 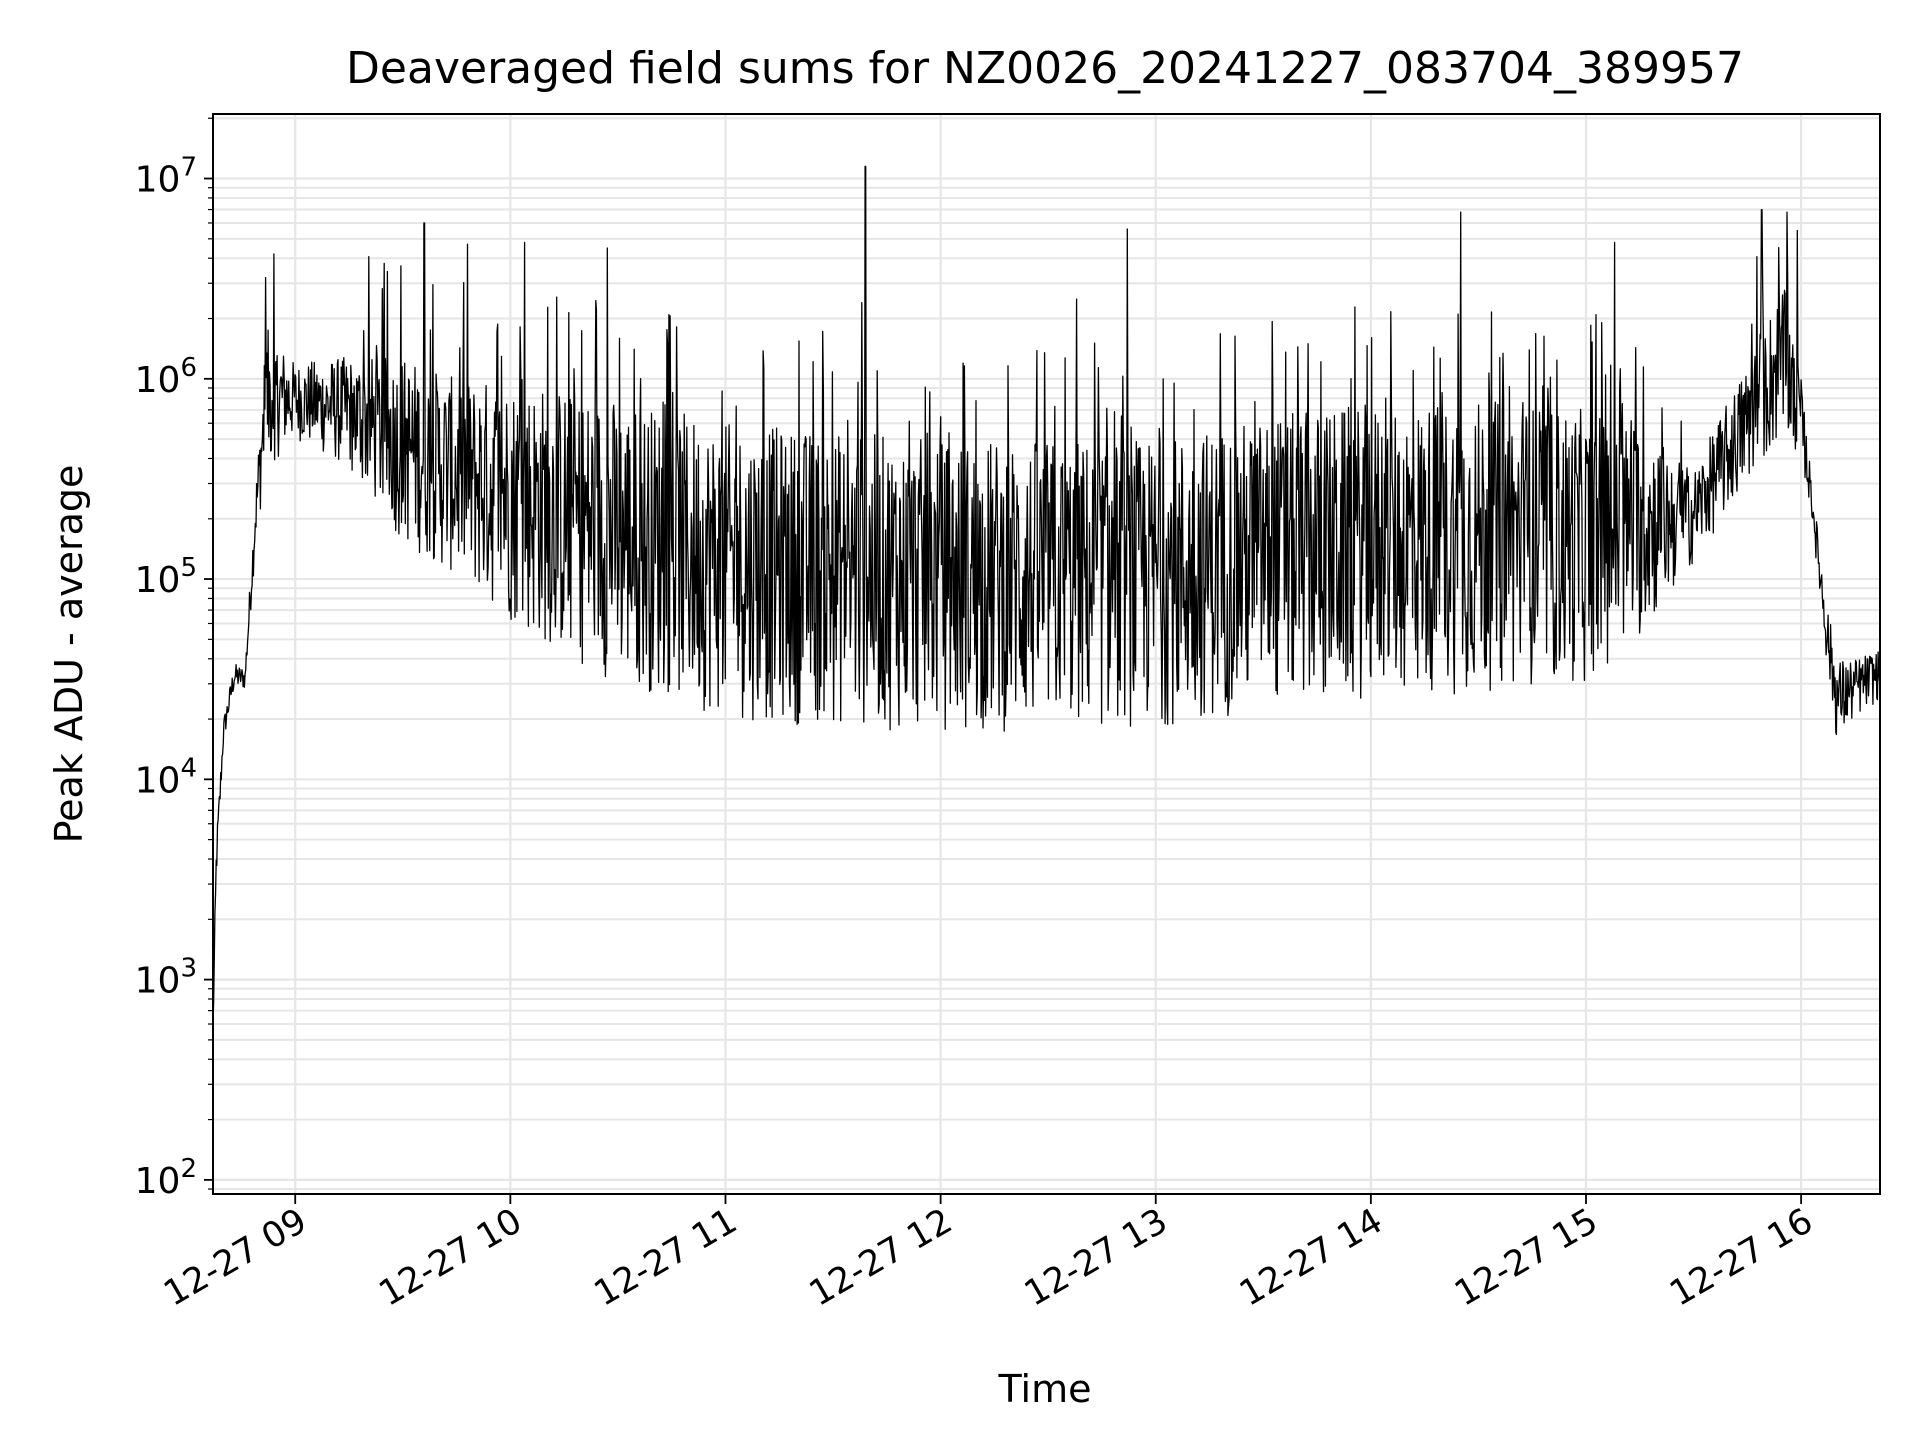 What do you see at coordinates (1045, 1389) in the screenshot?
I see `x-axis-label: Time` at bounding box center [1045, 1389].